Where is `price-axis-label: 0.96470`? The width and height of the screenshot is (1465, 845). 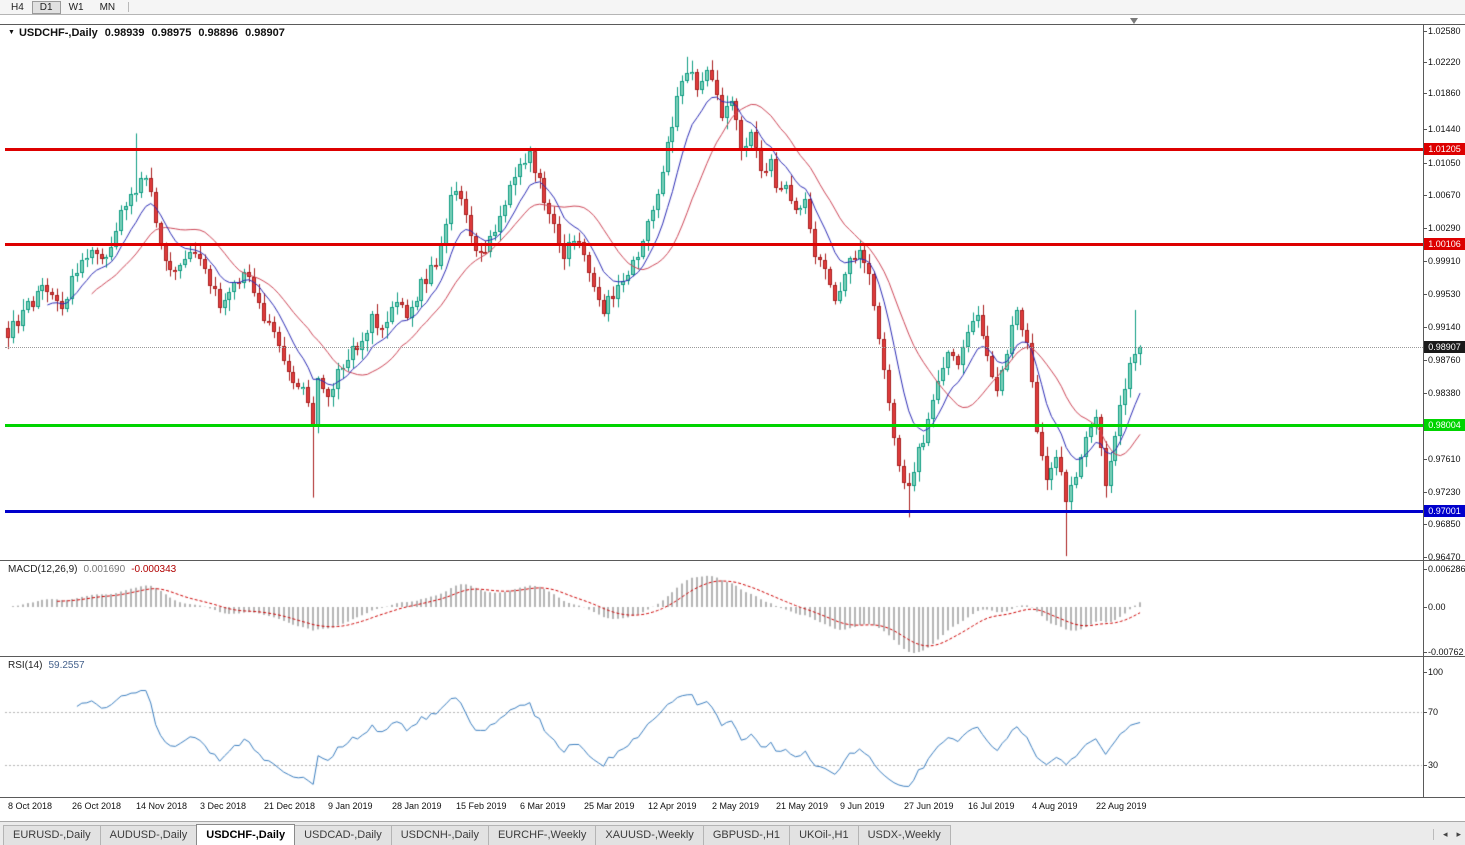
price-axis-label: 0.96470 is located at coordinates (1444, 557).